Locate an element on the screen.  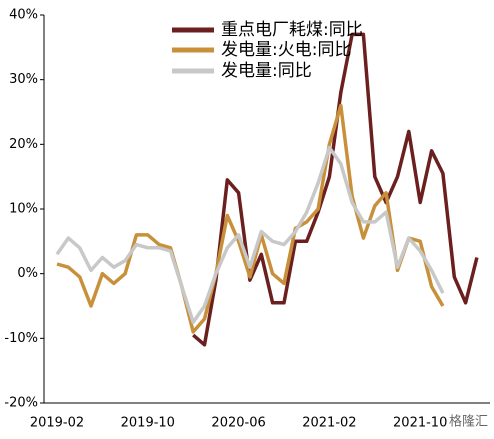
x-tick-label: 2019-02 is located at coordinates (57, 423).